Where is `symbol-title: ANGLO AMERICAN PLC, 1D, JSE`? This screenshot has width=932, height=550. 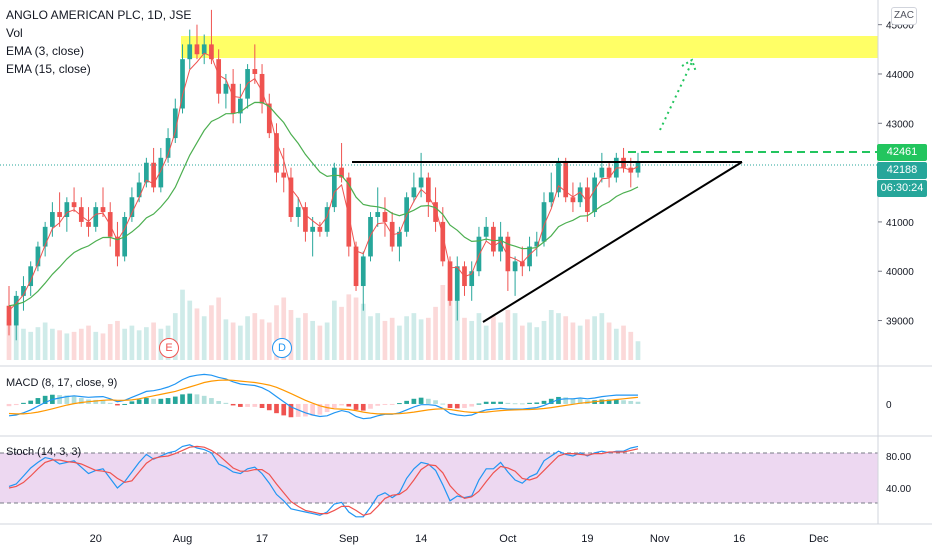
symbol-title: ANGLO AMERICAN PLC, 1D, JSE is located at coordinates (99, 15).